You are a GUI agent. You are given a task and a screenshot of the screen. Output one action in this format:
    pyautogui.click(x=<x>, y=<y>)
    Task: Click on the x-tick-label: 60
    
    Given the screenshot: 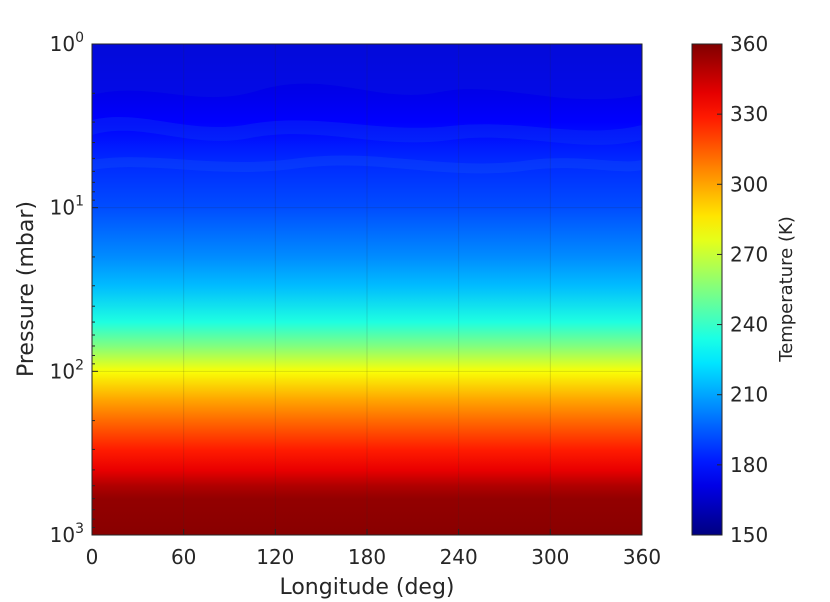 What is the action you would take?
    pyautogui.click(x=183, y=557)
    